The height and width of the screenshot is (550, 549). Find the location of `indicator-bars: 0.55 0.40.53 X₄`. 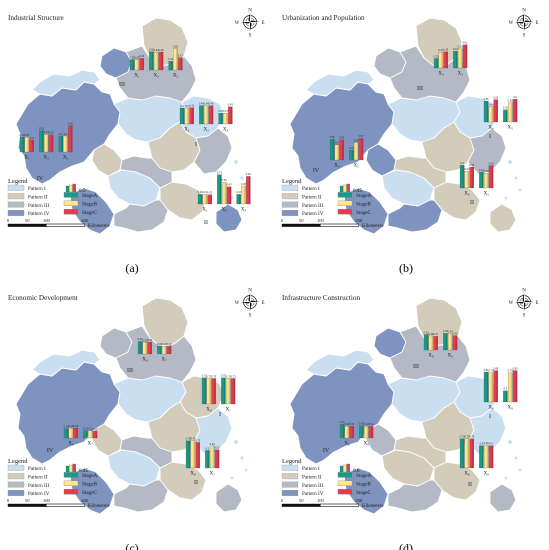

indicator-bars: 0.55 0.40.53 X₄ is located at coordinates (337, 152).